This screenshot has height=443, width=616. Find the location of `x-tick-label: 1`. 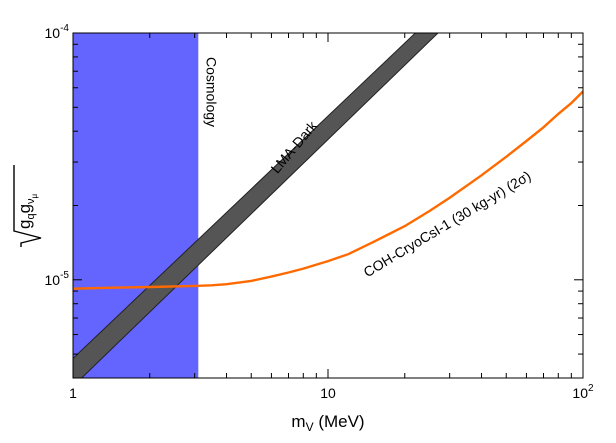

x-tick-label: 1 is located at coordinates (73, 393).